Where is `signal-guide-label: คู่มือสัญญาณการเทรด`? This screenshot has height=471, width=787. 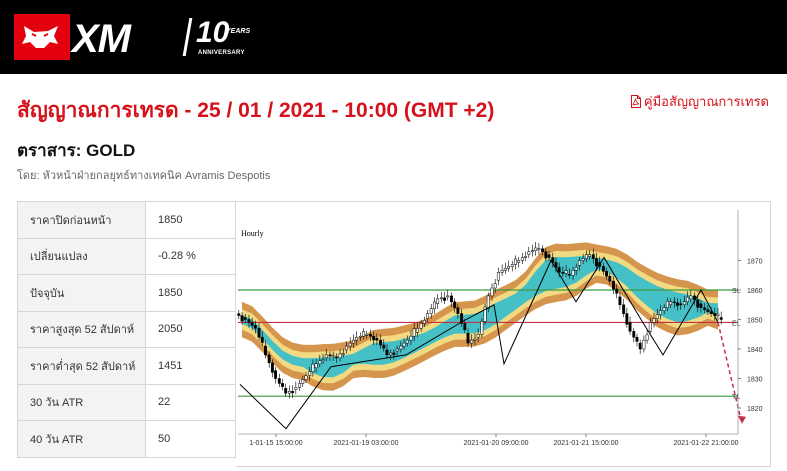
signal-guide-label: คู่มือสัญญาณการเทรด is located at coordinates (706, 101).